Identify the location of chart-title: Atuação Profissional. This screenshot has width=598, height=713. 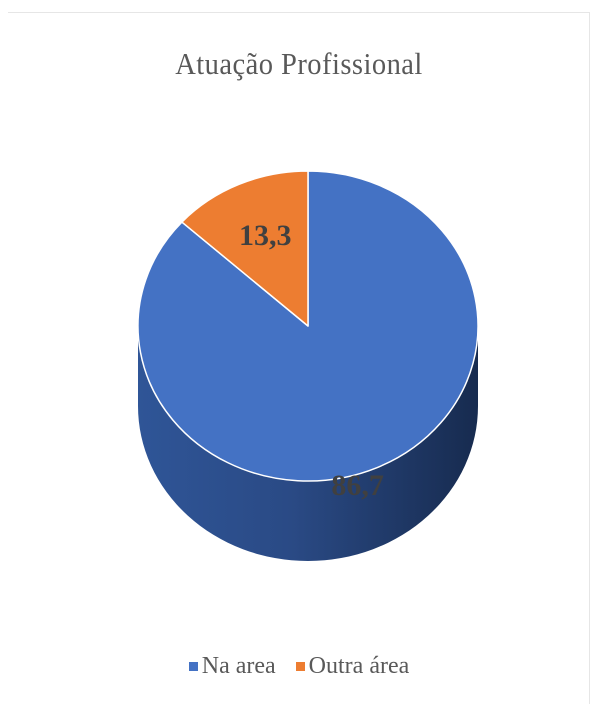
(299, 63).